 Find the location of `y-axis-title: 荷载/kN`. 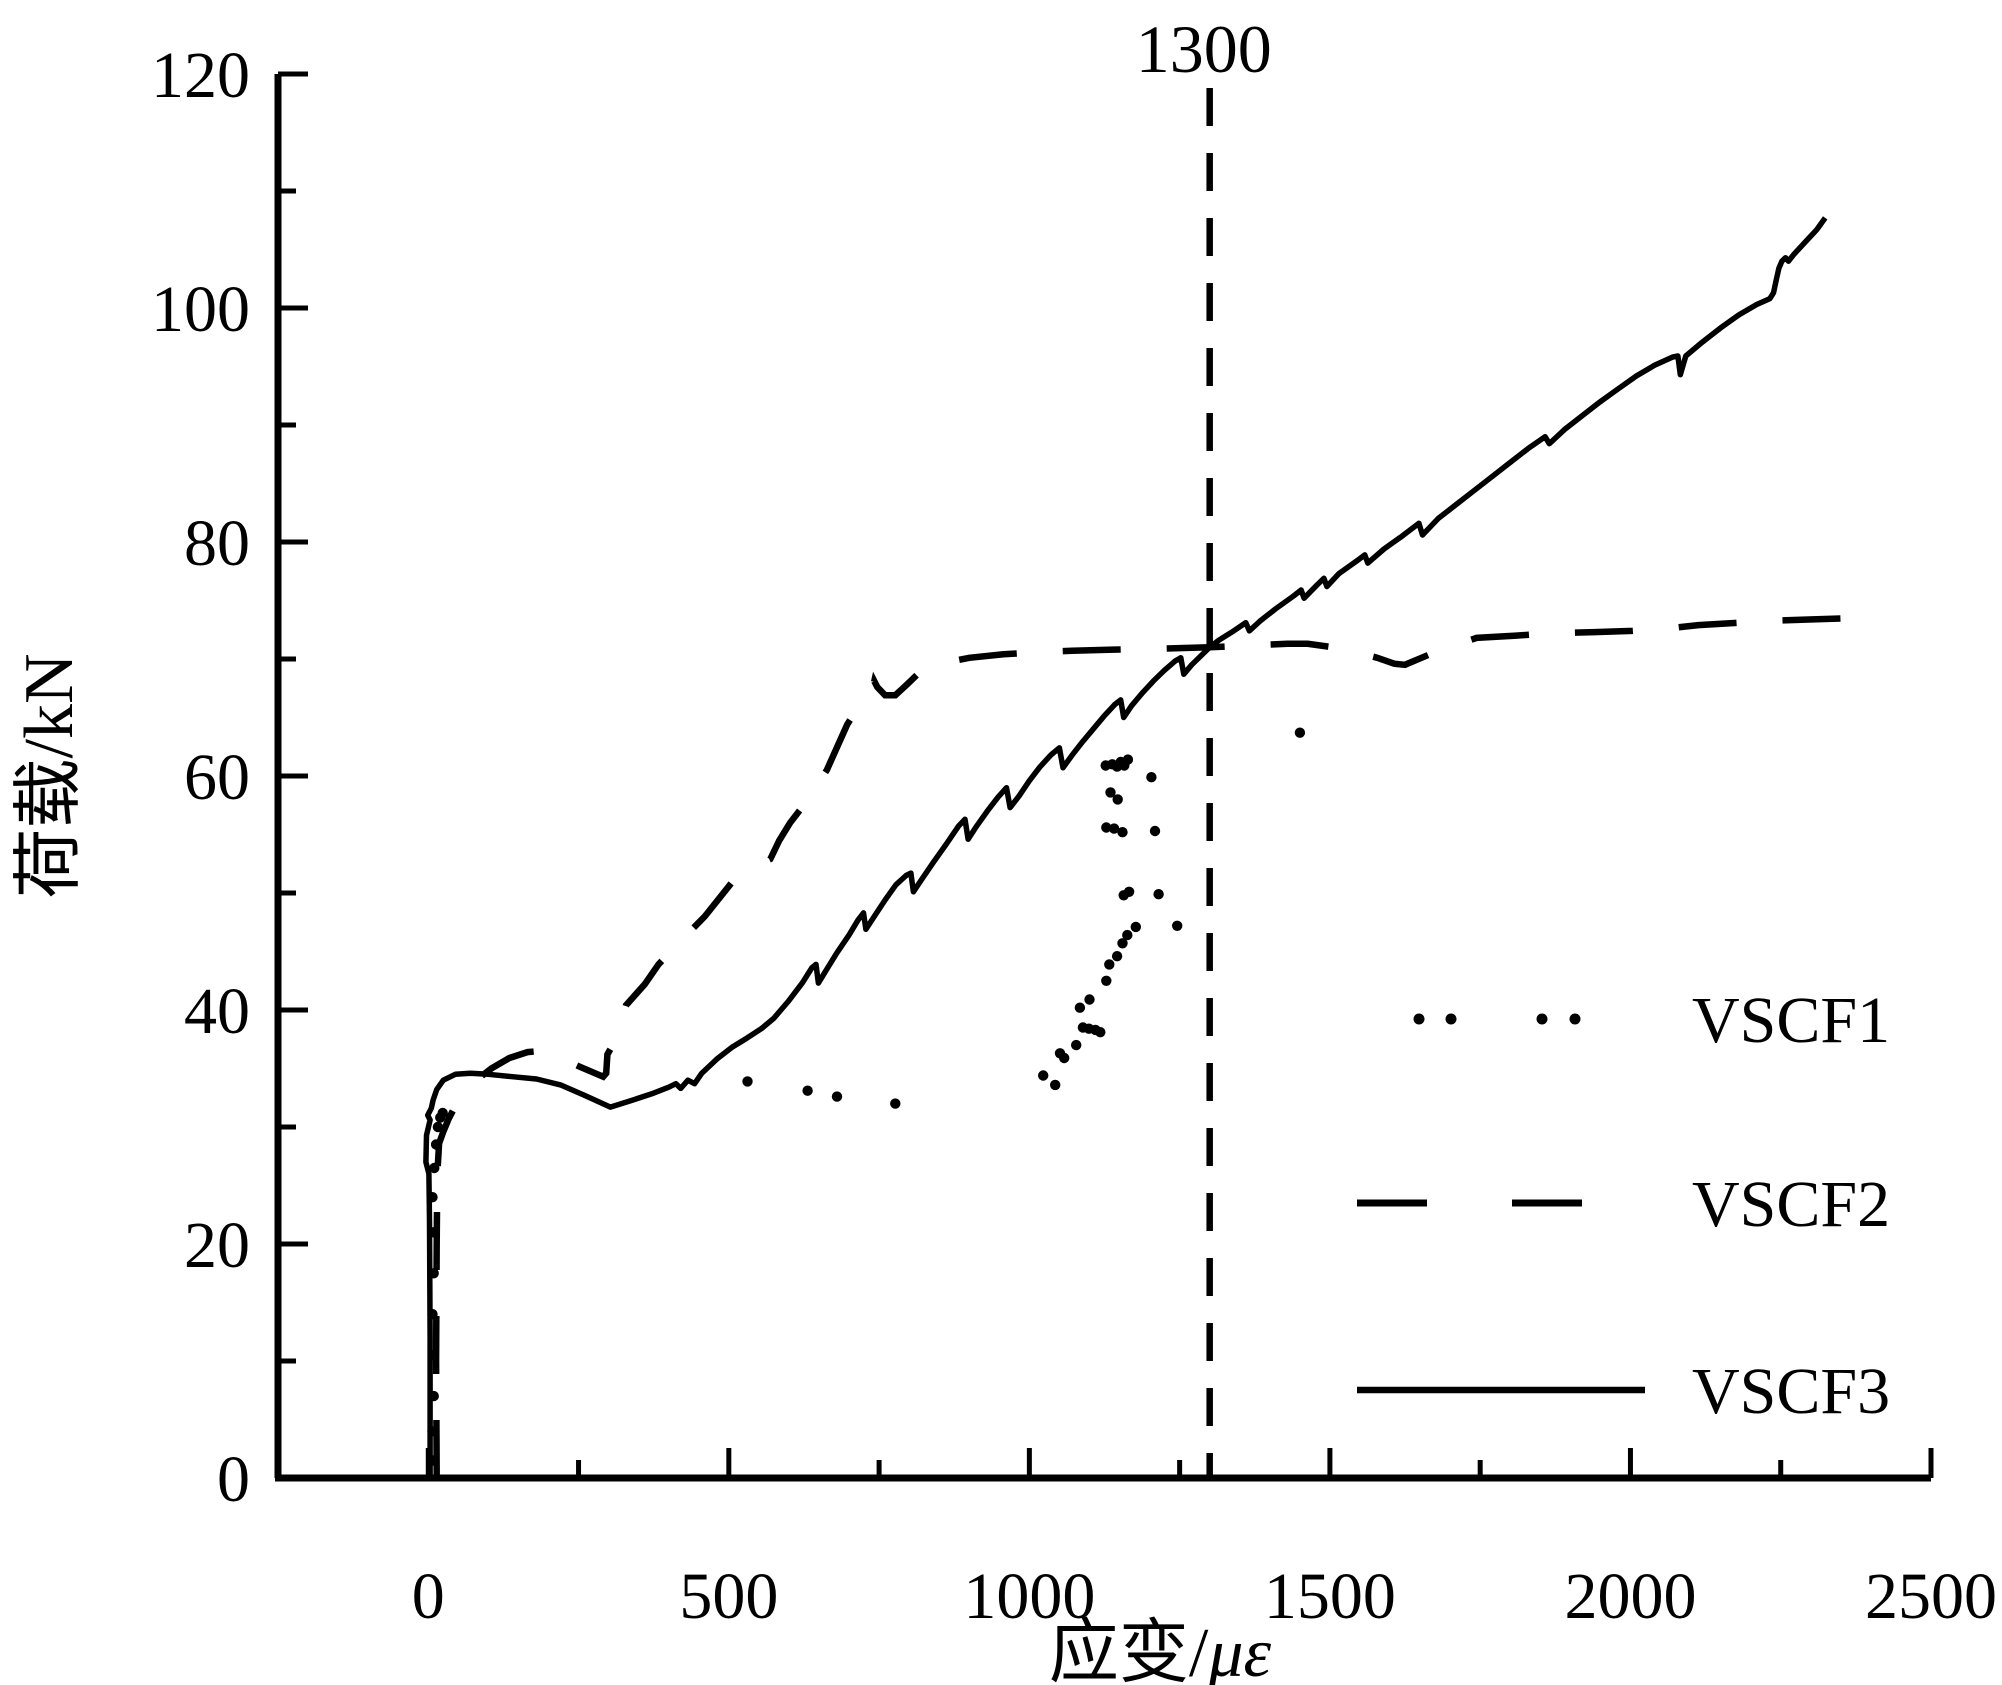

y-axis-title: 荷载/kN is located at coordinates (49, 776).